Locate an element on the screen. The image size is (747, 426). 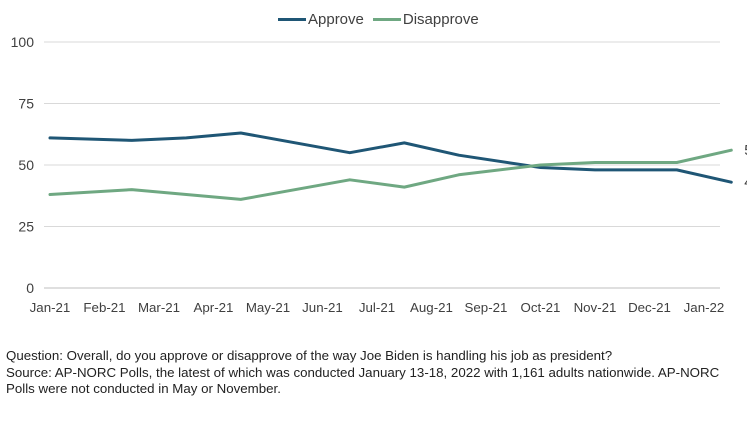
y-tick-label: 0 is located at coordinates (30, 288).